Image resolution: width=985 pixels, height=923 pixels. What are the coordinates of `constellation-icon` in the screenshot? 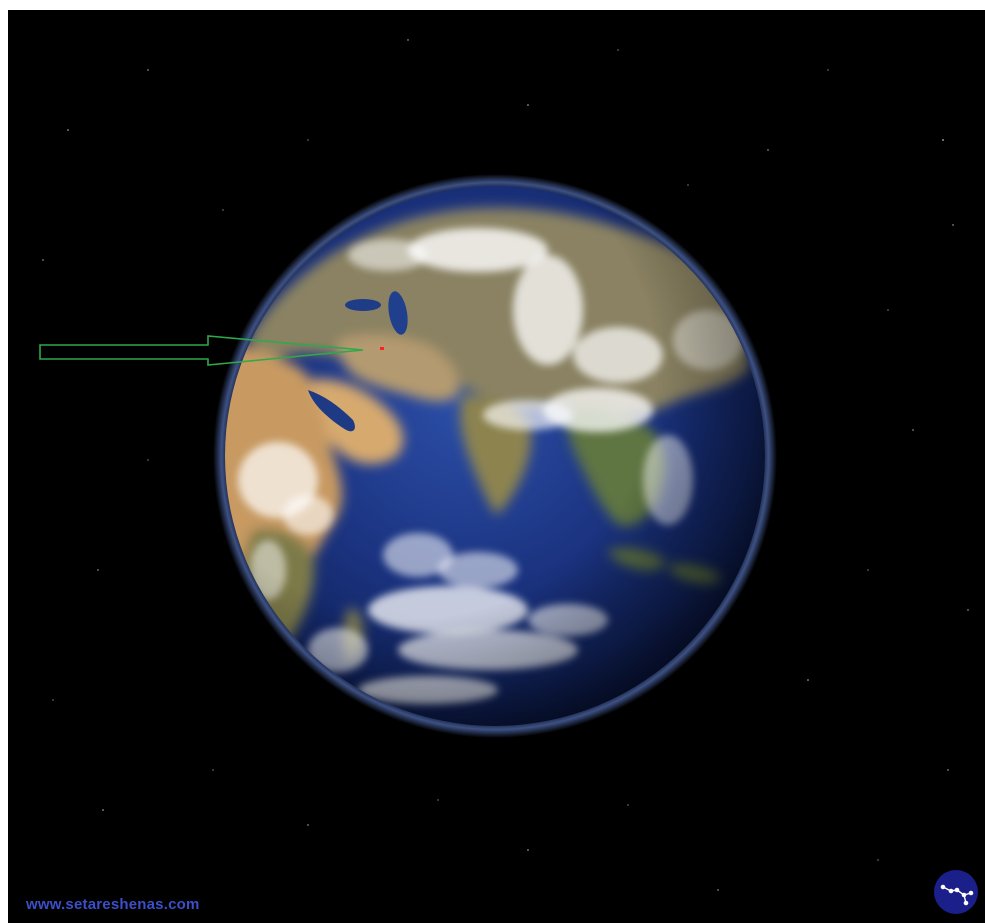 It's located at (956, 892).